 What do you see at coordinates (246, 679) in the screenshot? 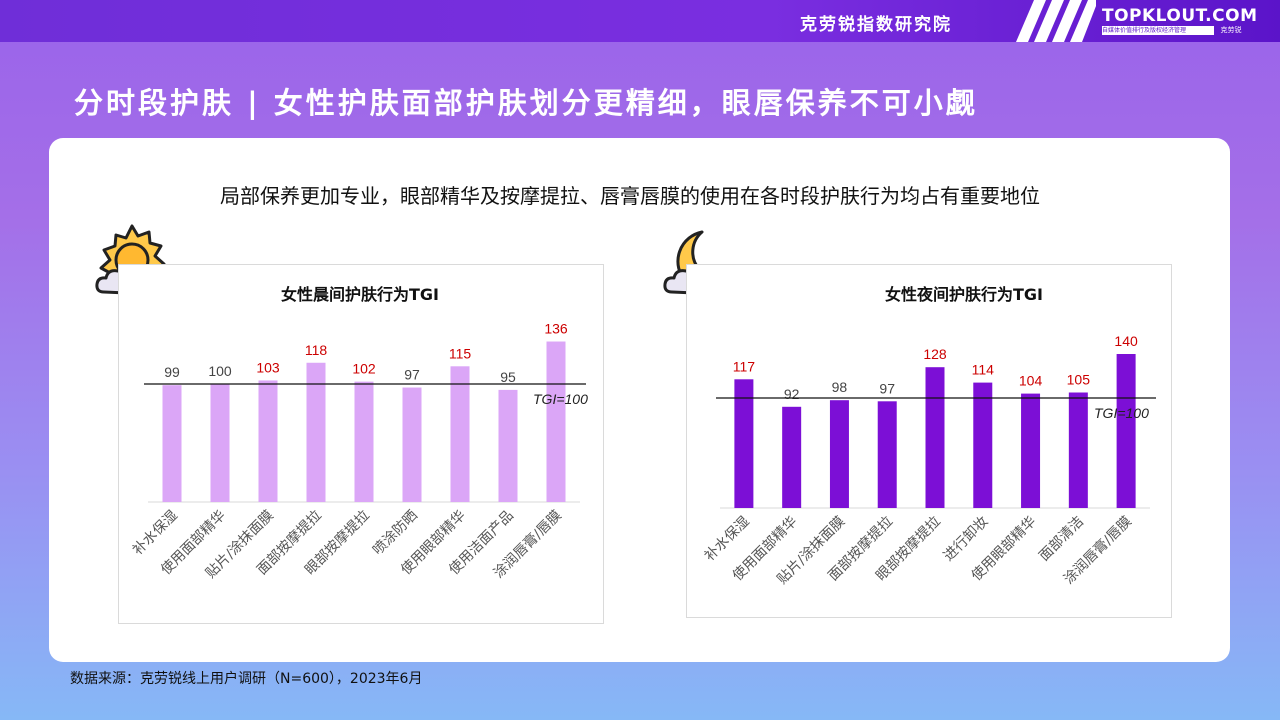
I see `data-source: 数据来源：克劳锐线上用户调研（N=600），2023年6月` at bounding box center [246, 679].